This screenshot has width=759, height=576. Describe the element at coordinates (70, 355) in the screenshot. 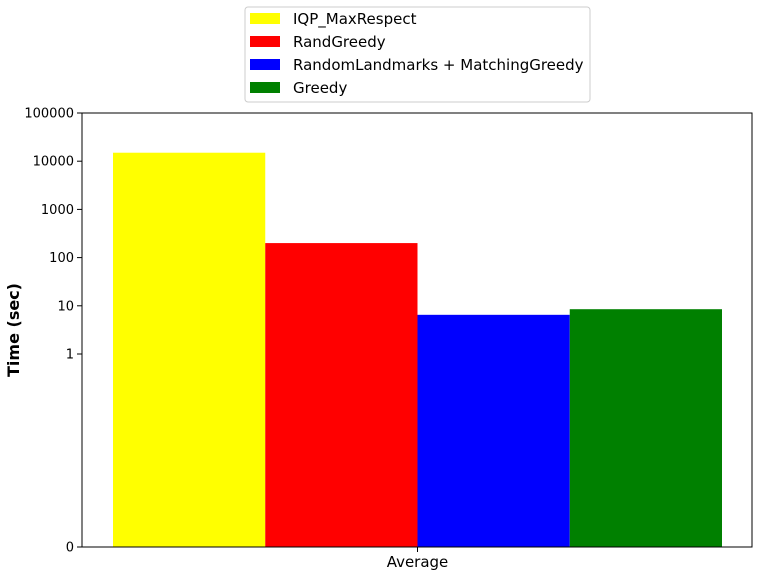

I see `y-tick-label: 1` at that location.